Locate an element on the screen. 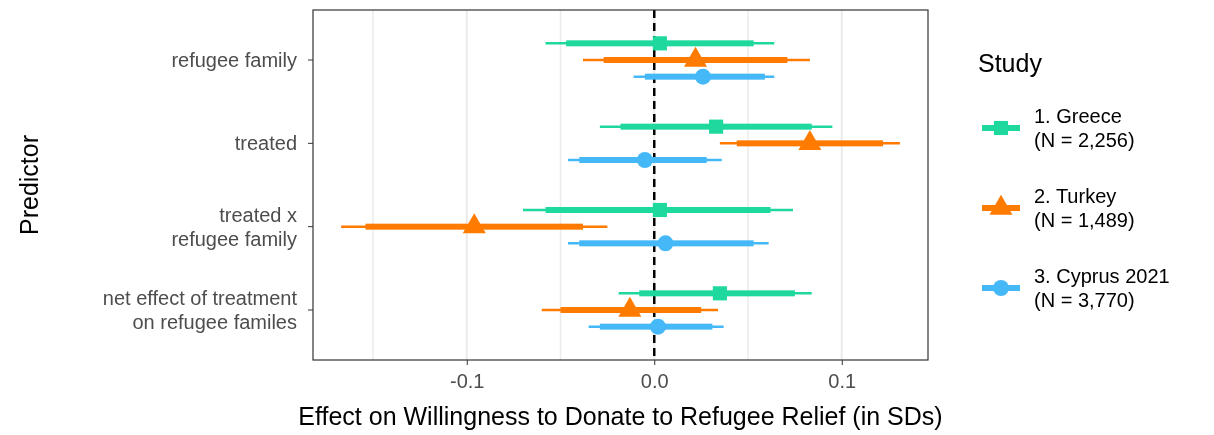  x-tick-label: 0.0 is located at coordinates (654, 381).